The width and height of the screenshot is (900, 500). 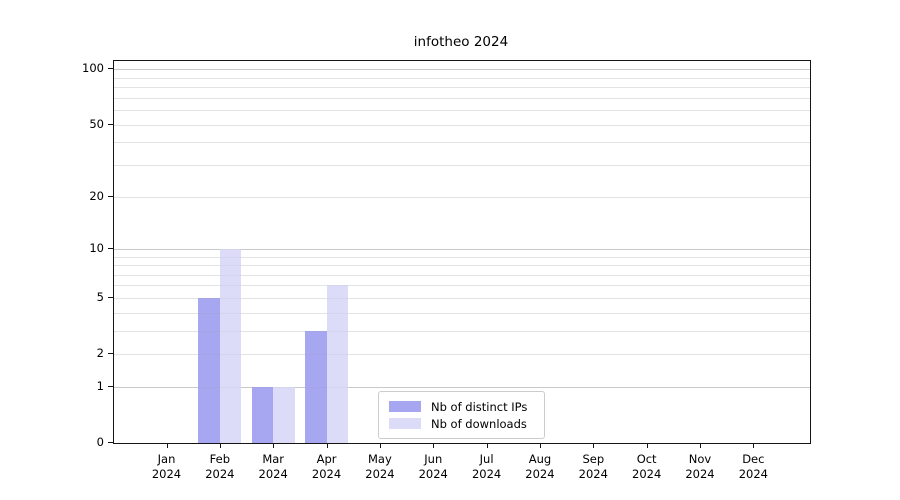 I want to click on chart-title: infotheo 2024, so click(x=461, y=42).